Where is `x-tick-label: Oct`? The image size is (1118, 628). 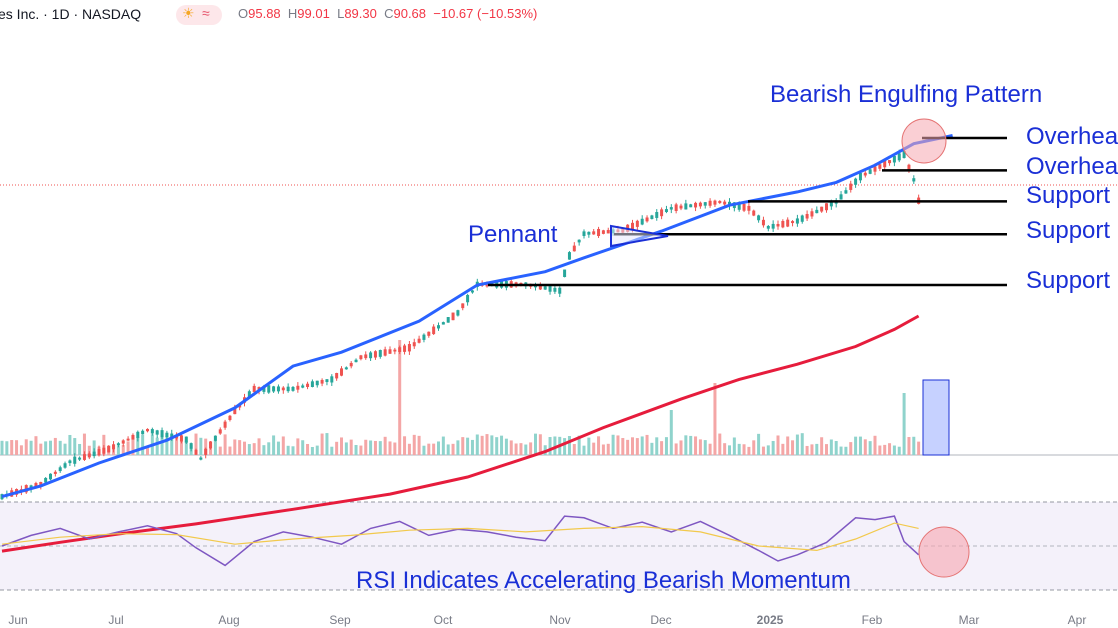
x-tick-label: Oct is located at coordinates (443, 620).